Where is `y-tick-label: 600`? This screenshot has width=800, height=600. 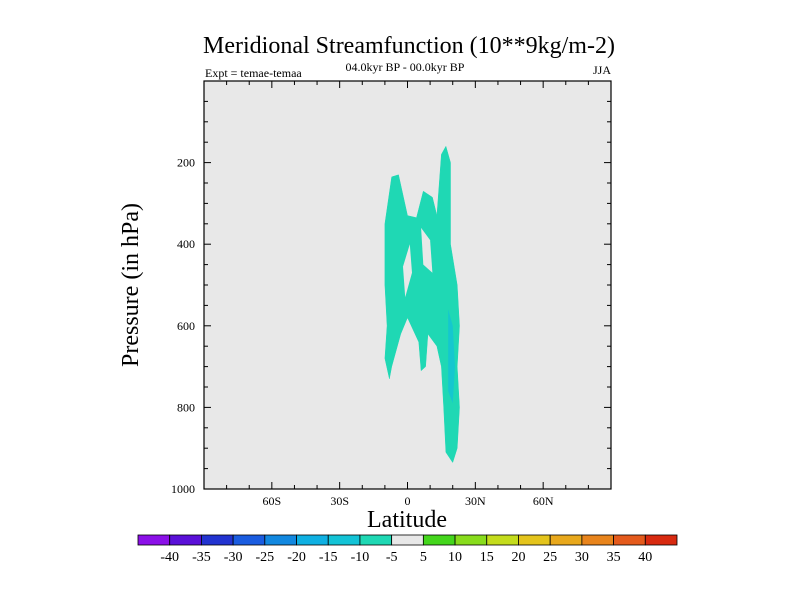
y-tick-label: 600 is located at coordinates (186, 326).